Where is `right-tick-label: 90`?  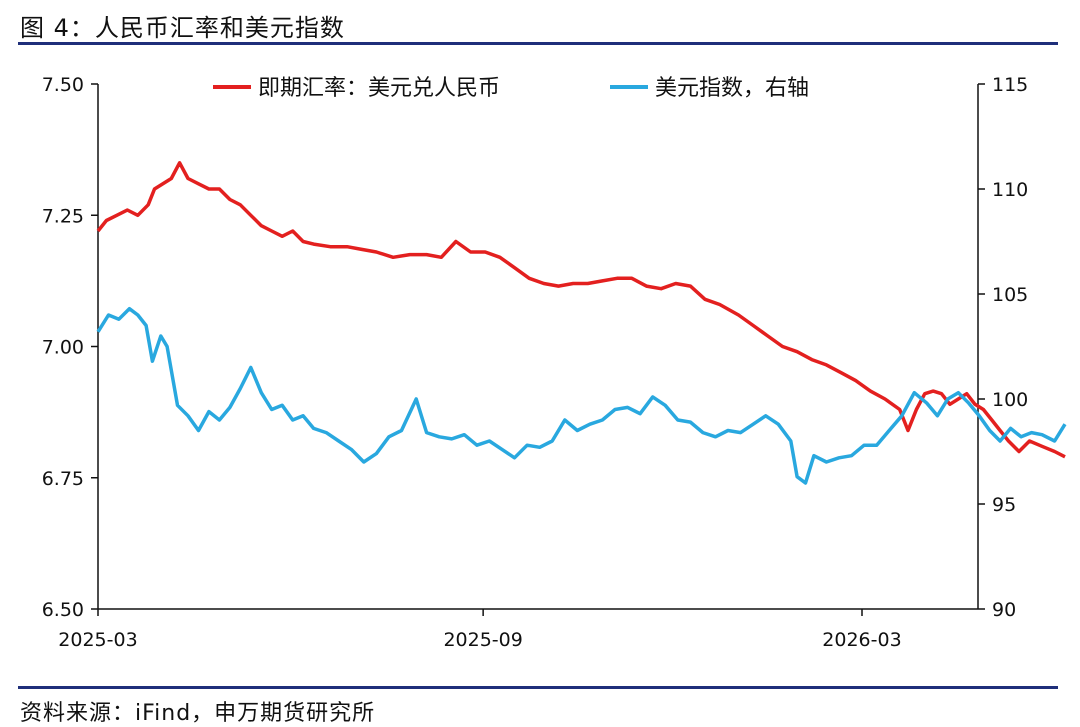
right-tick-label: 90 is located at coordinates (1004, 610).